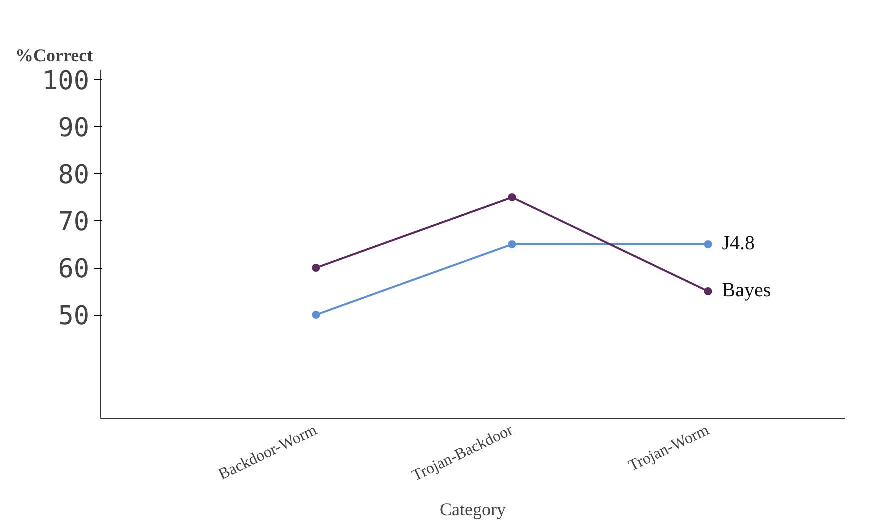  What do you see at coordinates (747, 291) in the screenshot?
I see `series-label: Bayes` at bounding box center [747, 291].